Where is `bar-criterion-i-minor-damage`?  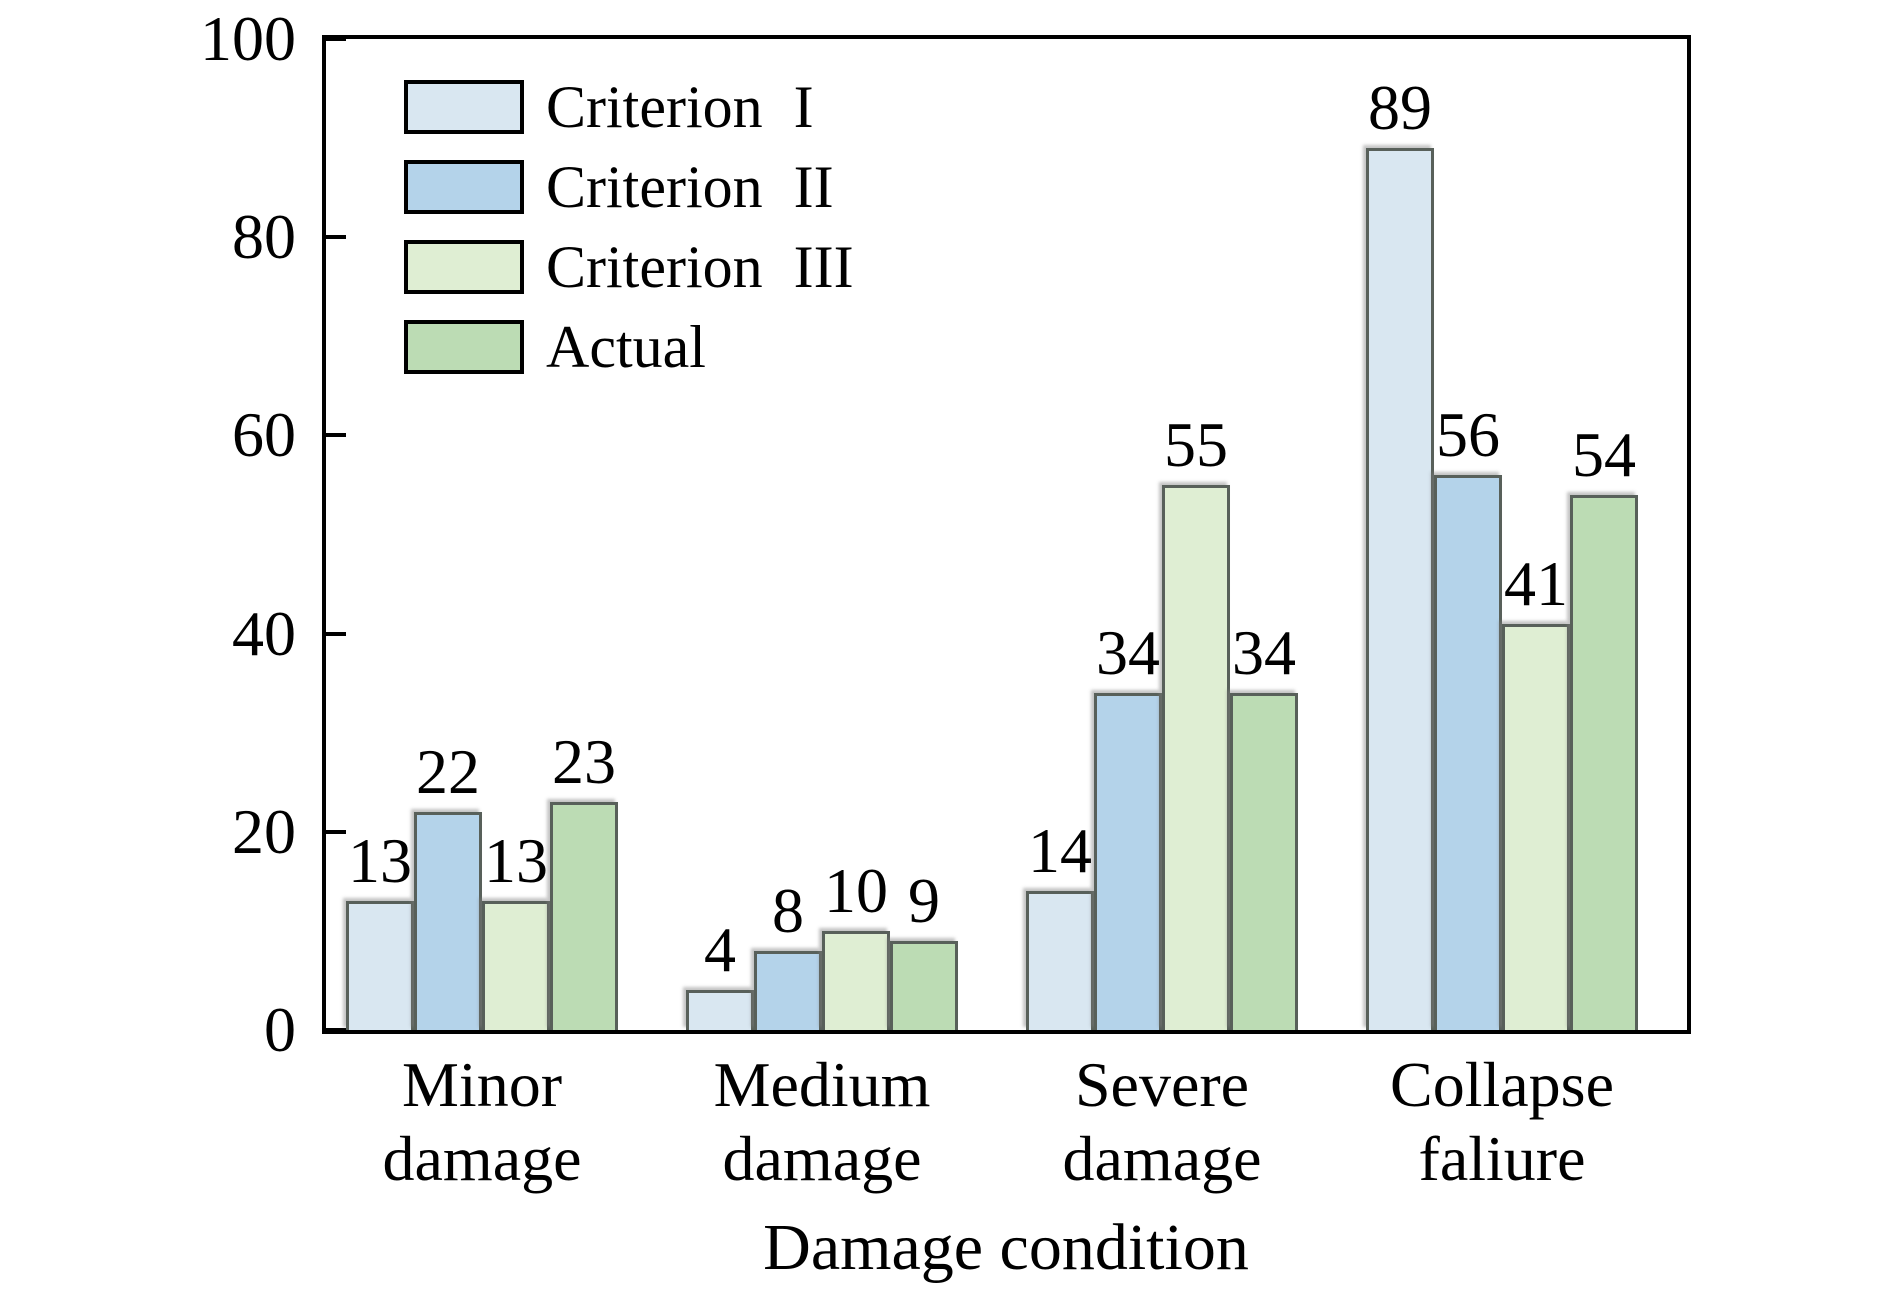
bar-criterion-i-minor-damage is located at coordinates (380, 965).